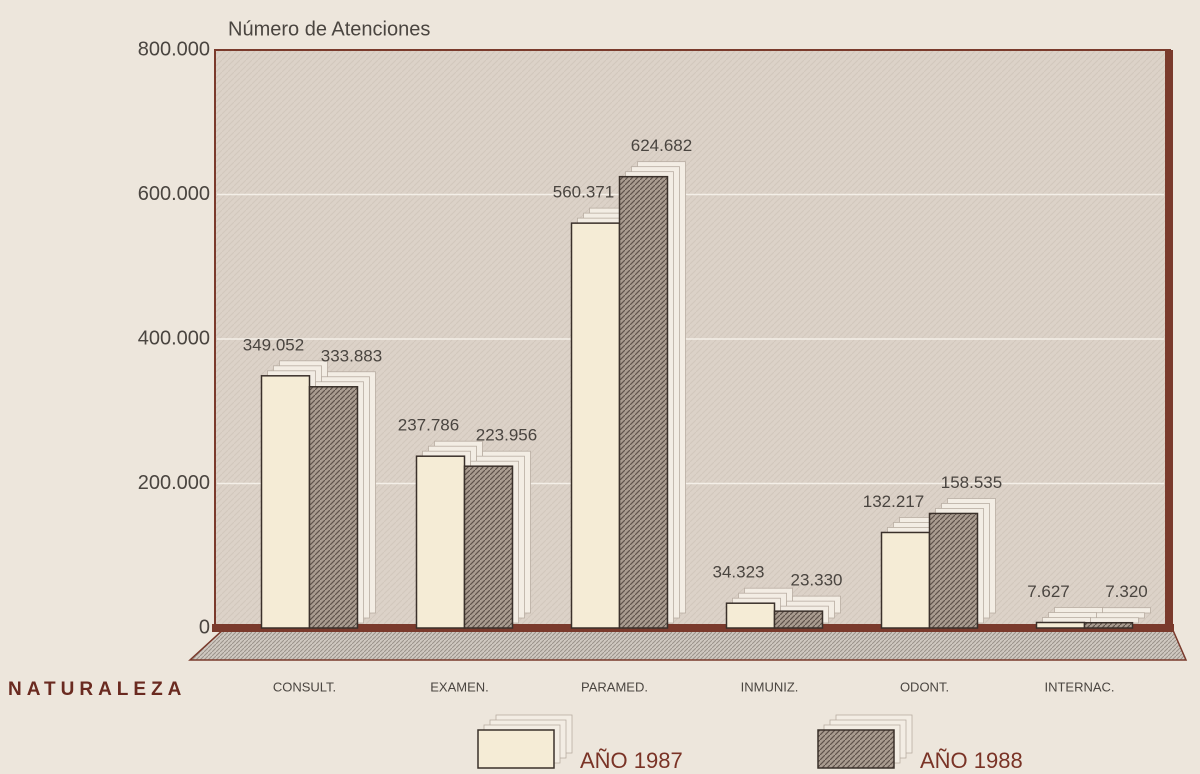 The height and width of the screenshot is (774, 1200). What do you see at coordinates (304, 686) in the screenshot?
I see `x-tick-label: CONSULT.` at bounding box center [304, 686].